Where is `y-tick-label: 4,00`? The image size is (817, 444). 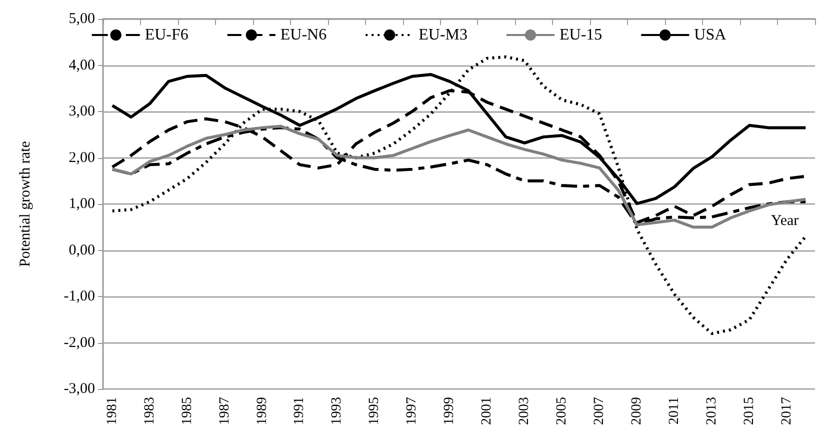
y-tick-label: 4,00 is located at coordinates (81, 65).